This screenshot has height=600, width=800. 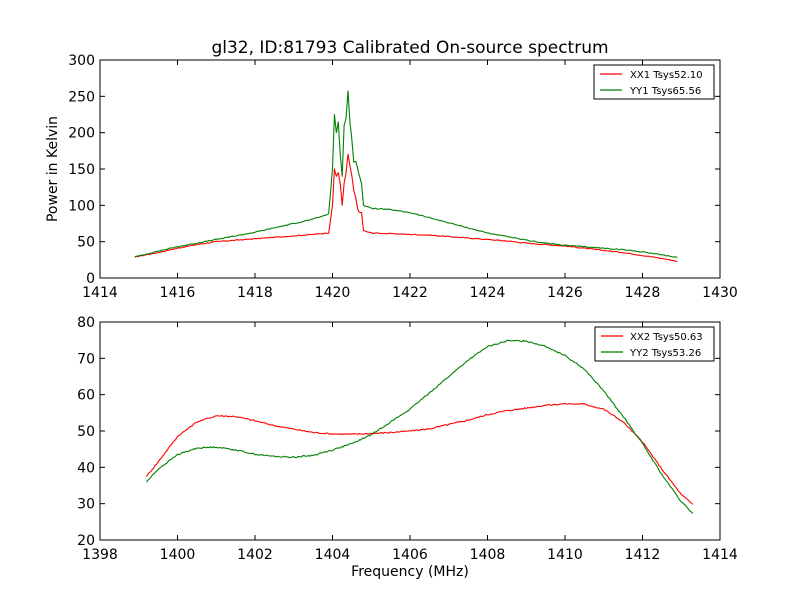 What do you see at coordinates (86, 432) in the screenshot?
I see `bottom-ytick-label: 50` at bounding box center [86, 432].